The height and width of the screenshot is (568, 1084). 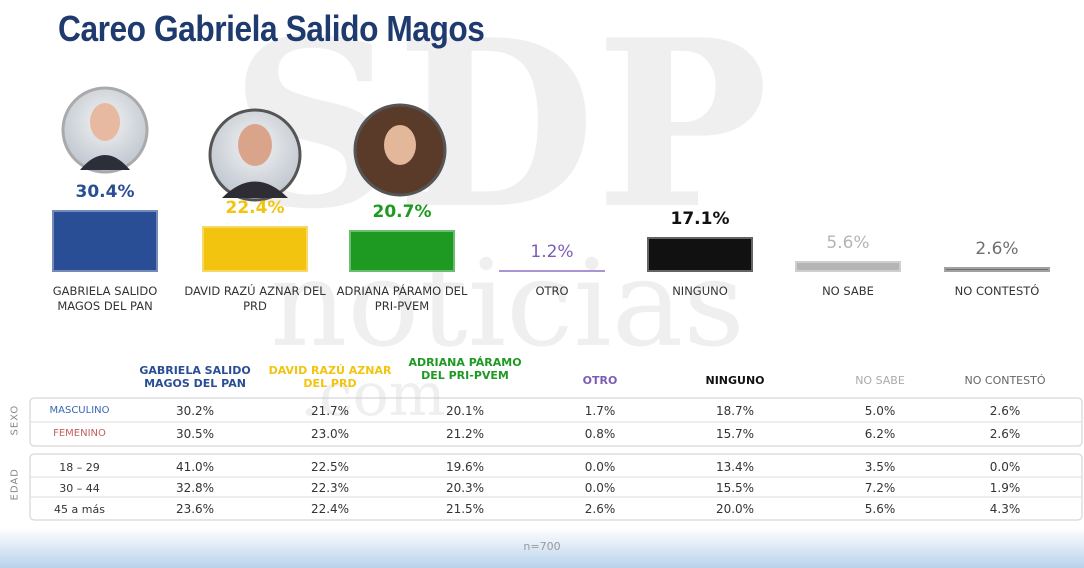 What do you see at coordinates (79, 410) in the screenshot?
I see `row-label: MASCULINO` at bounding box center [79, 410].